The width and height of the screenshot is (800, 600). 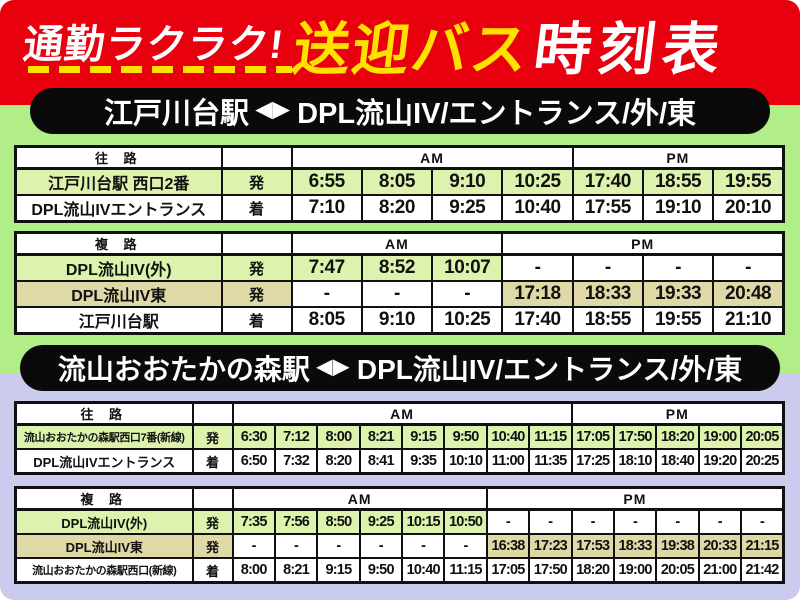 What do you see at coordinates (677, 461) in the screenshot?
I see `time-cell: 18:40` at bounding box center [677, 461].